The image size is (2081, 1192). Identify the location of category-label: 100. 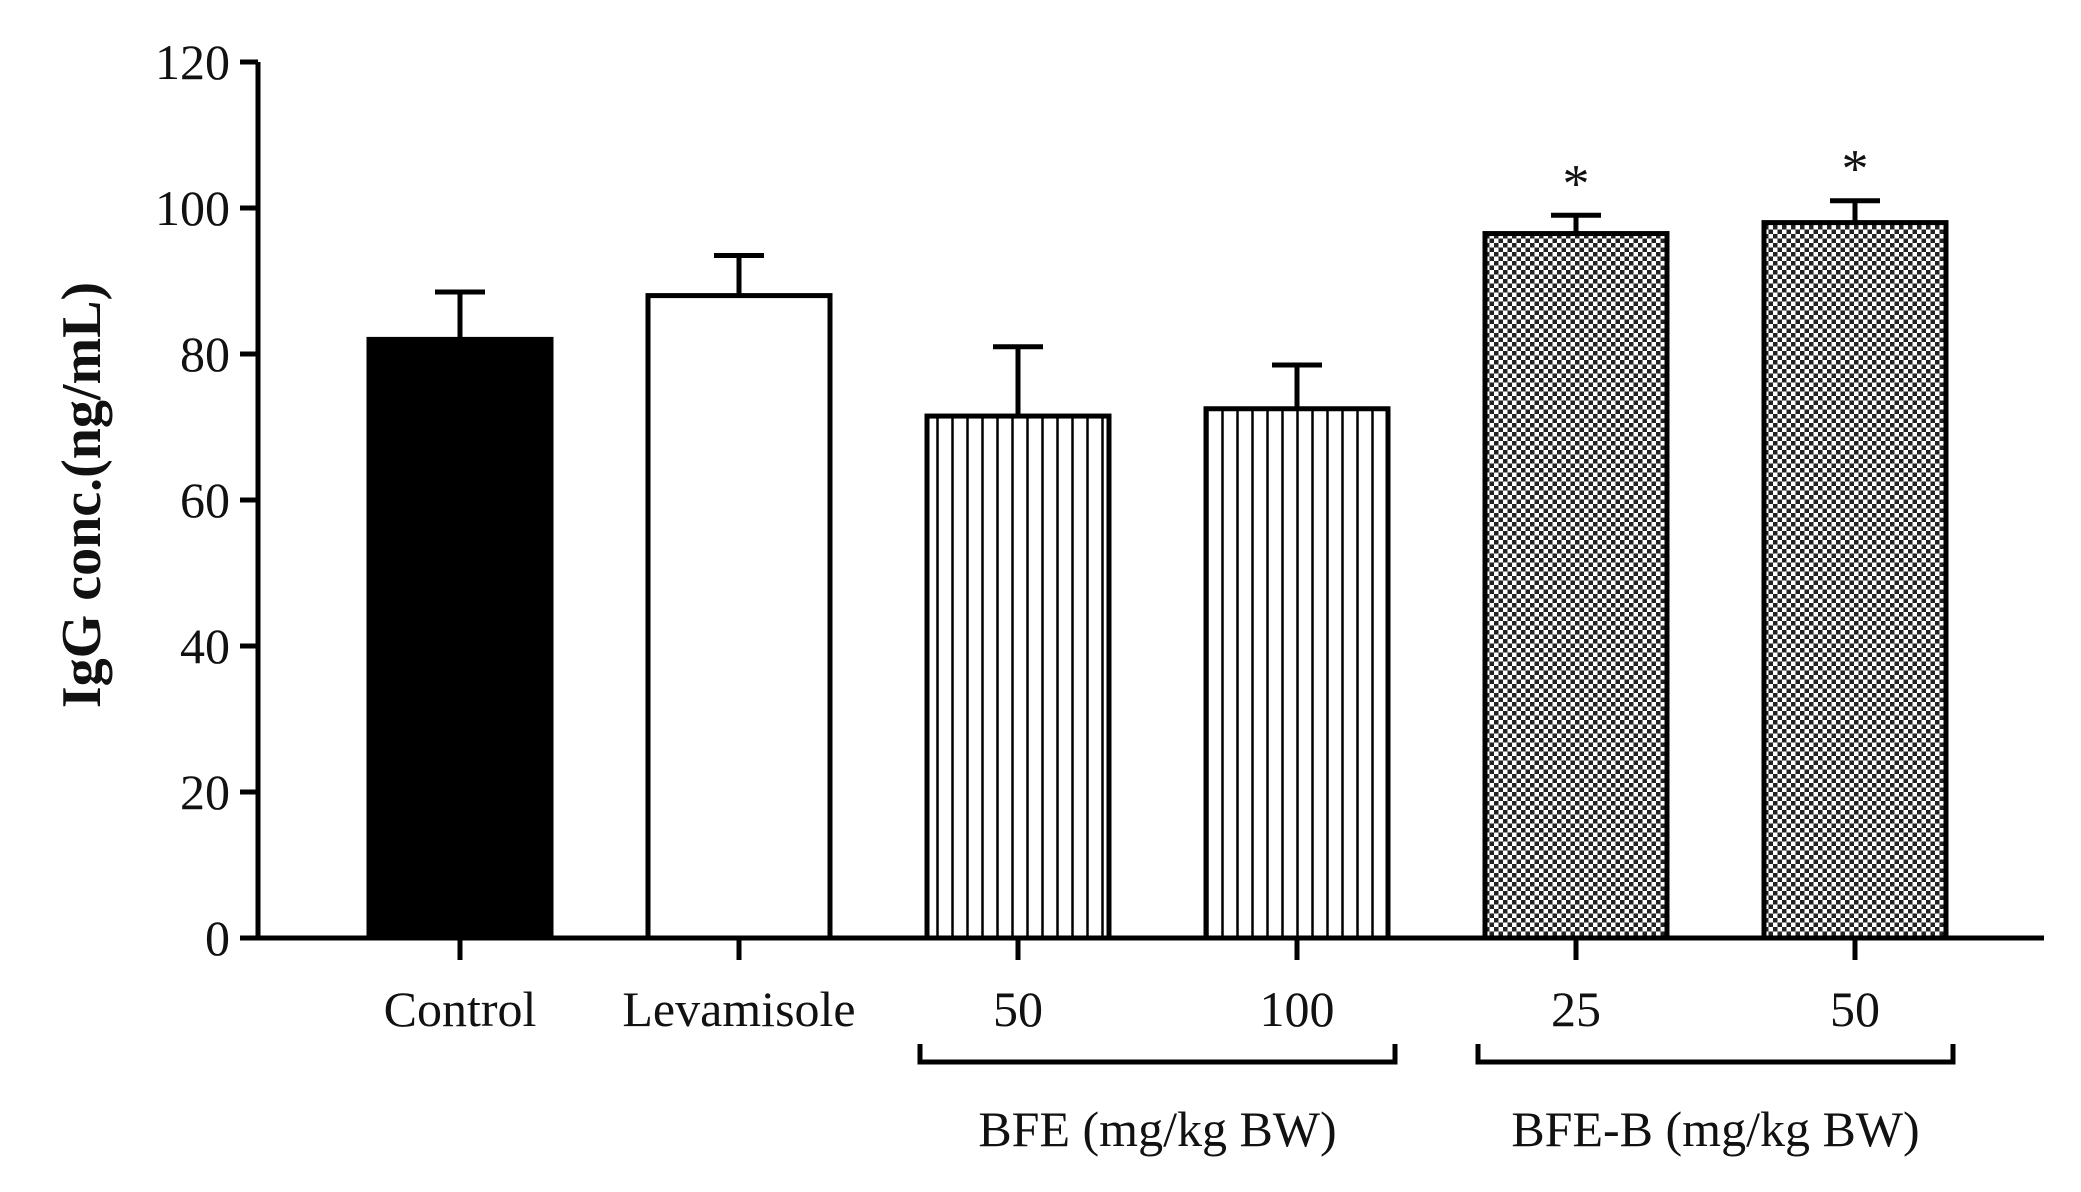
(1297, 1009).